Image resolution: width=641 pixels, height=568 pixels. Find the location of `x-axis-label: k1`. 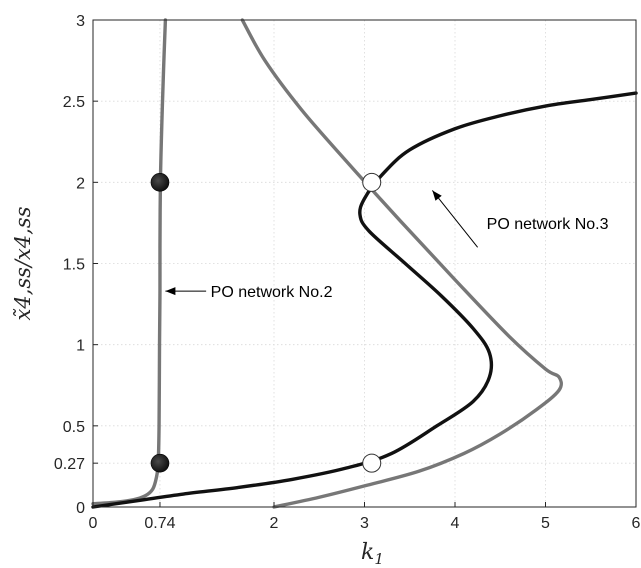

x-axis-label: k1 is located at coordinates (372, 554).